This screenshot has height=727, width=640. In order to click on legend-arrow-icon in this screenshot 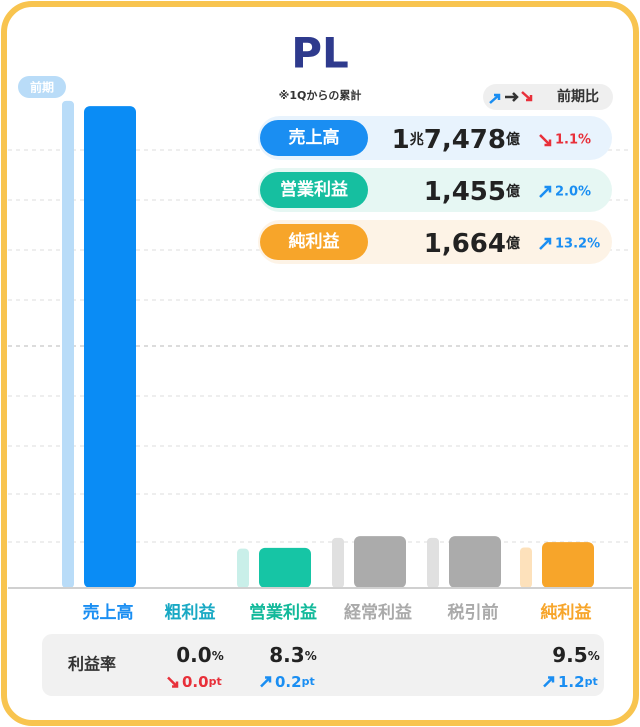, I will do `click(512, 97)`.